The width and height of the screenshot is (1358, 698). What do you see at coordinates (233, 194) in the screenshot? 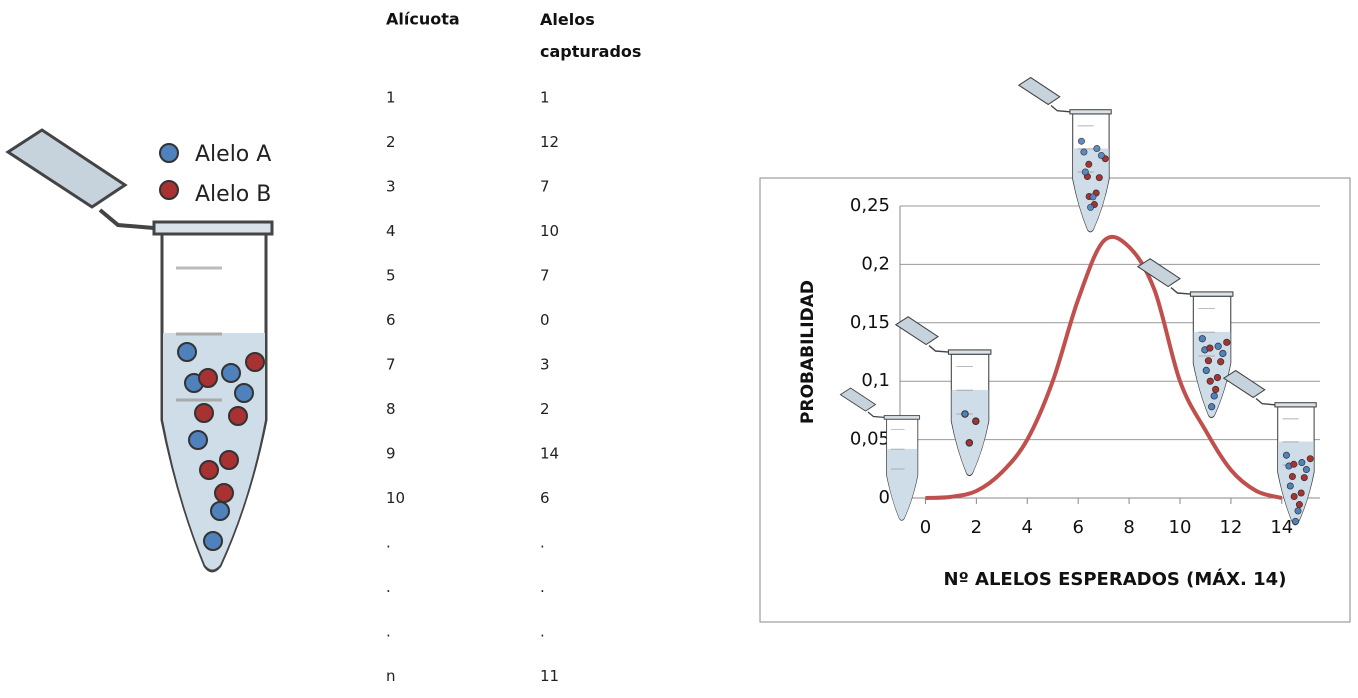
I see `legend-label: Alelo B` at bounding box center [233, 194].